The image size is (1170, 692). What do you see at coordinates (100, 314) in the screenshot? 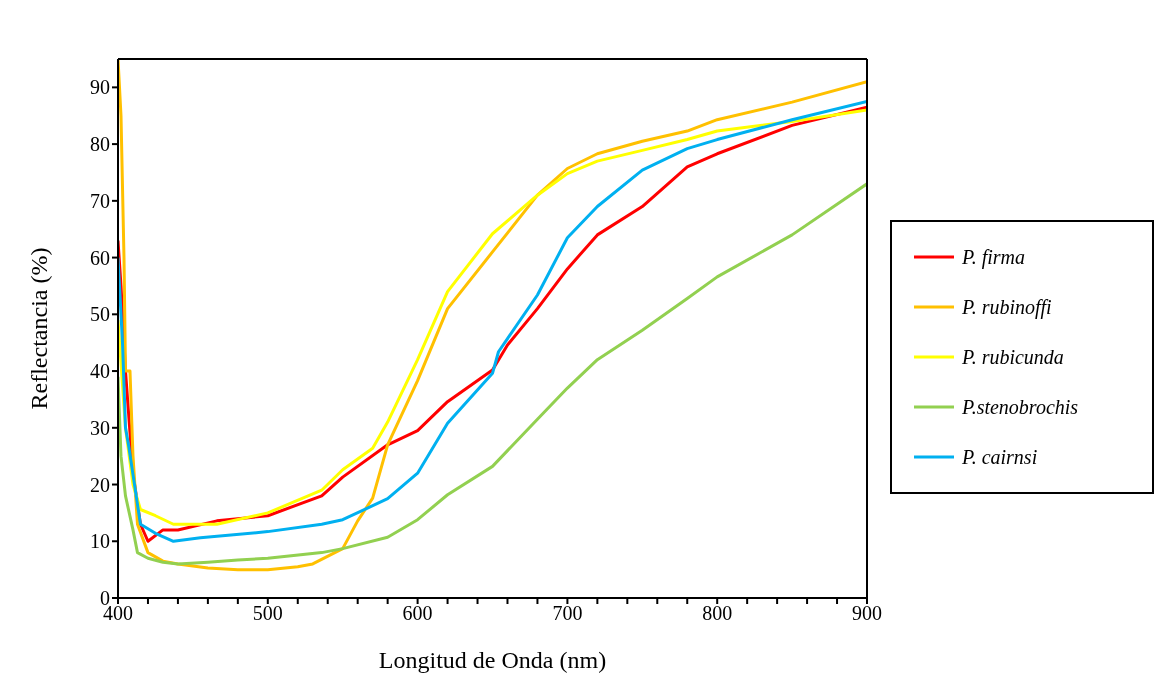
I see `y-tick-label: 50` at bounding box center [100, 314].